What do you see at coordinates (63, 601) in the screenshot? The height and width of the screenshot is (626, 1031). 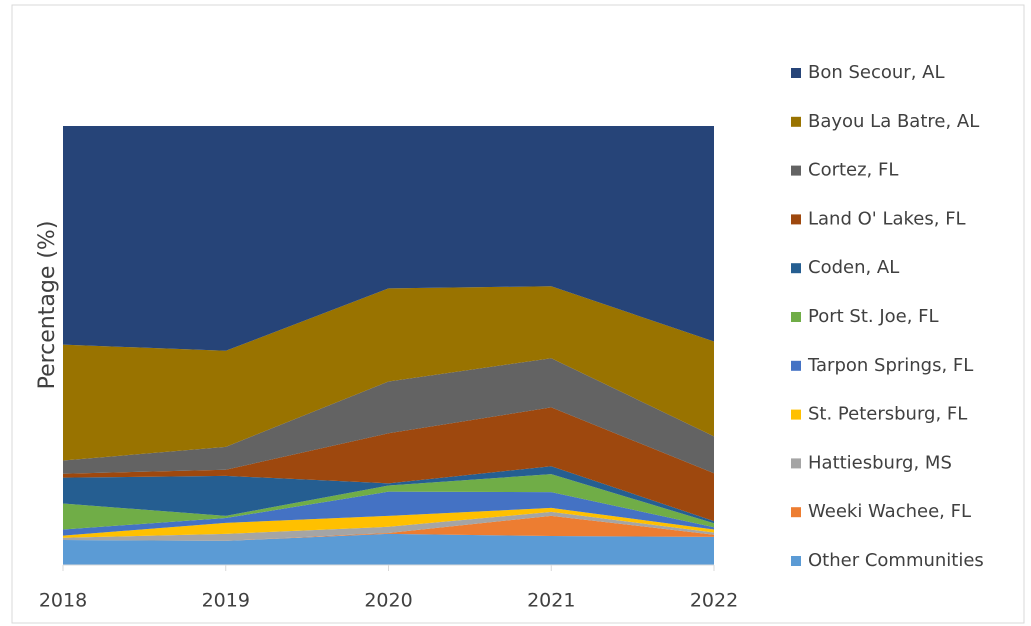 I see `x-tick-label: 2018` at bounding box center [63, 601].